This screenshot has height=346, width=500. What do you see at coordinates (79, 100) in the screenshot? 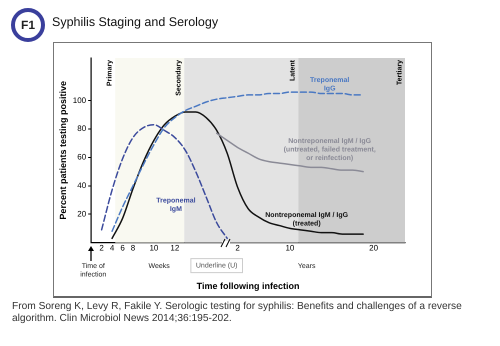
I see `y-tick-label: 100` at bounding box center [79, 100].